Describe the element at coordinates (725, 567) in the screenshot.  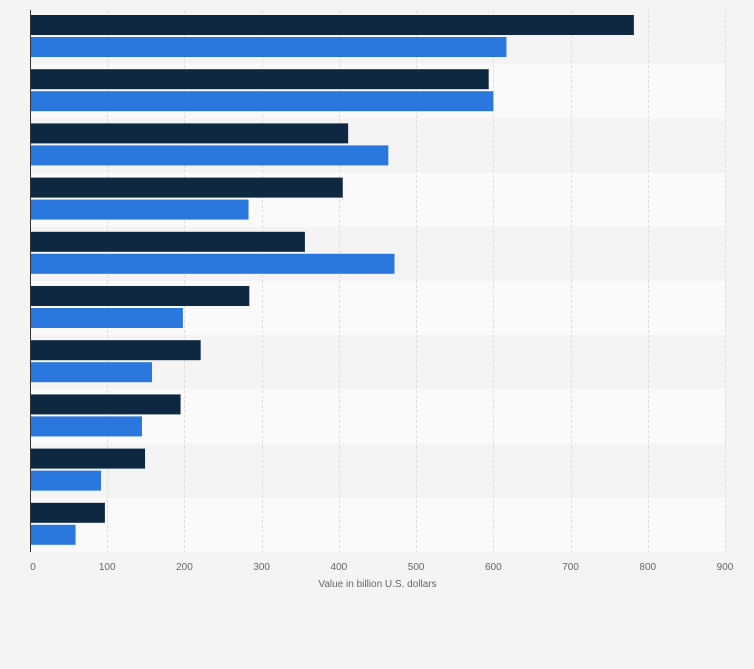
I see `x-tick-label: 900` at that location.